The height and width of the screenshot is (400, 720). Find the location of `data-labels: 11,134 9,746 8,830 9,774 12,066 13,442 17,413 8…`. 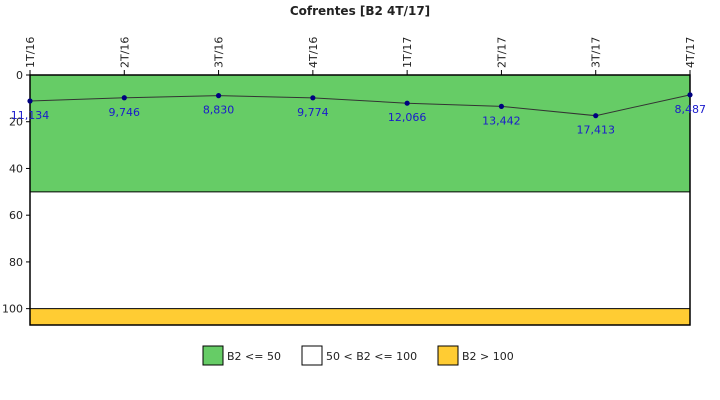

data-labels: 11,134 9,746 8,830 9,774 12,066 13,442 17,413 8… is located at coordinates (358, 120).